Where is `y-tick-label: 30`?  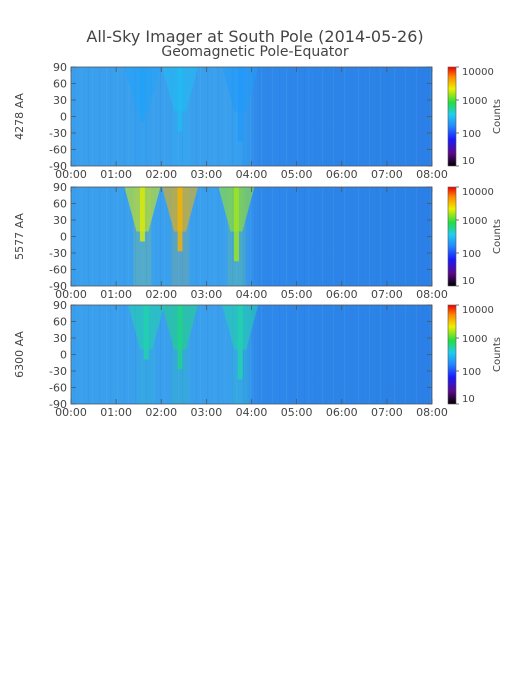 y-tick-label: 30 is located at coordinates (60, 100).